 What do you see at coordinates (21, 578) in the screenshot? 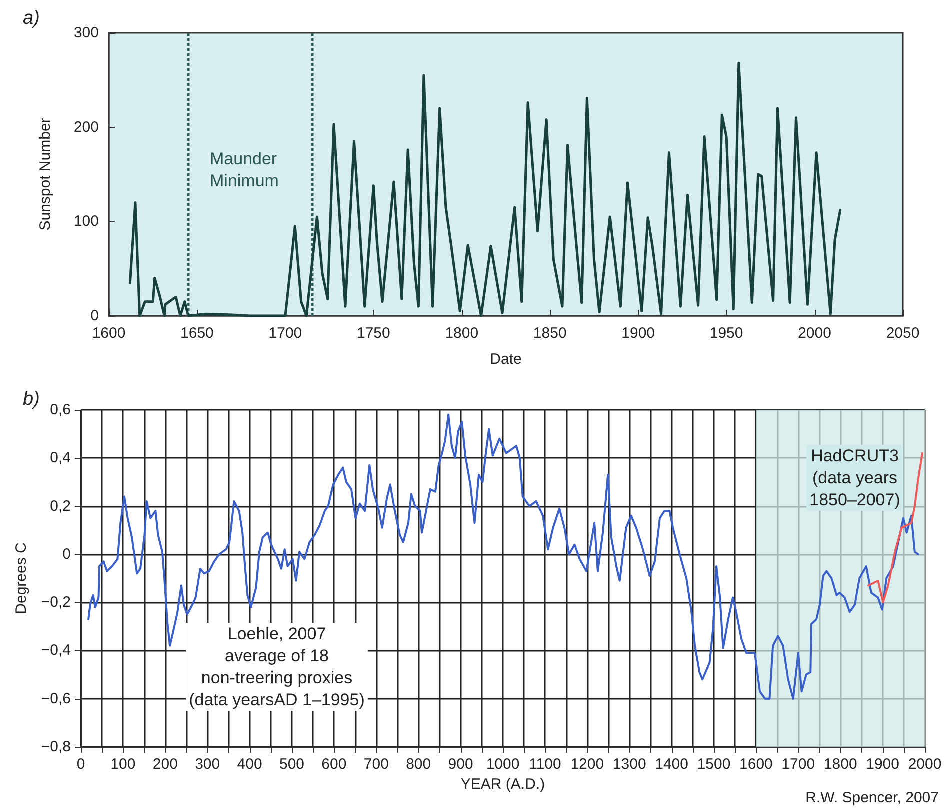
I see `y-axis-title: Degrees C` at bounding box center [21, 578].